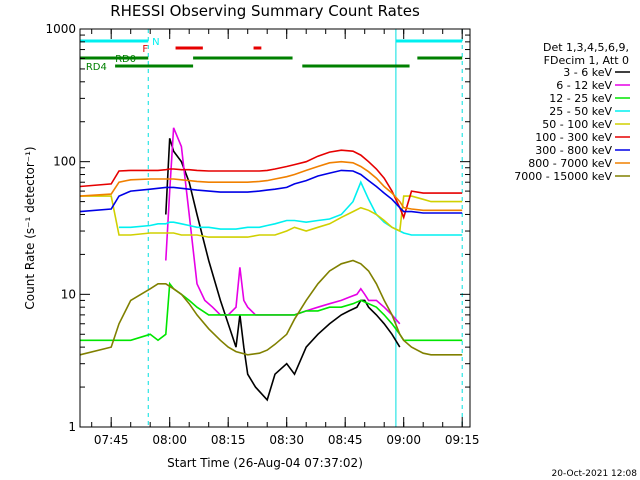 The width and height of the screenshot is (640, 480). What do you see at coordinates (570, 163) in the screenshot?
I see `legend-entry-800-7000-kev: 800 - 7000 keV` at bounding box center [570, 163].